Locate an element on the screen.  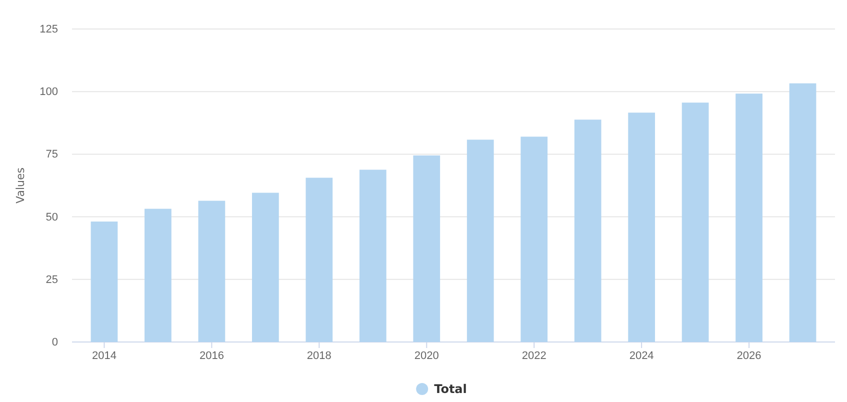
y-tick-label: 25 is located at coordinates (52, 280).